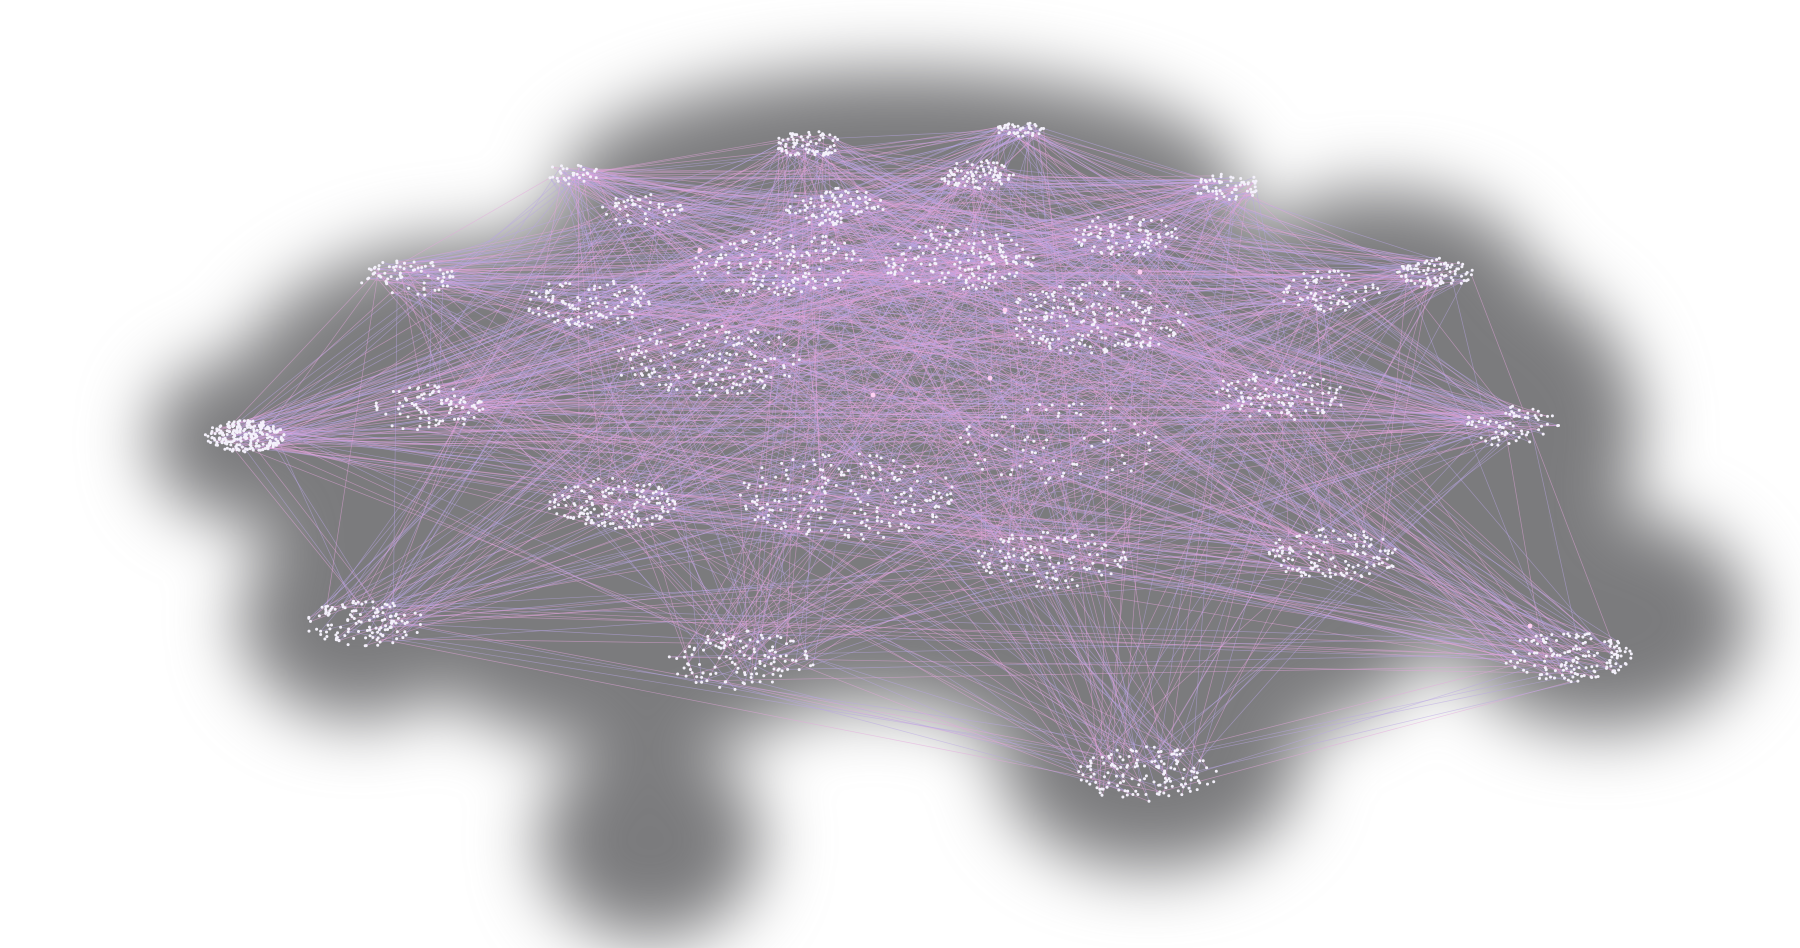 The width and height of the screenshot is (1800, 948). What do you see at coordinates (778, 263) in the screenshot?
I see `node-cluster-c11` at bounding box center [778, 263].